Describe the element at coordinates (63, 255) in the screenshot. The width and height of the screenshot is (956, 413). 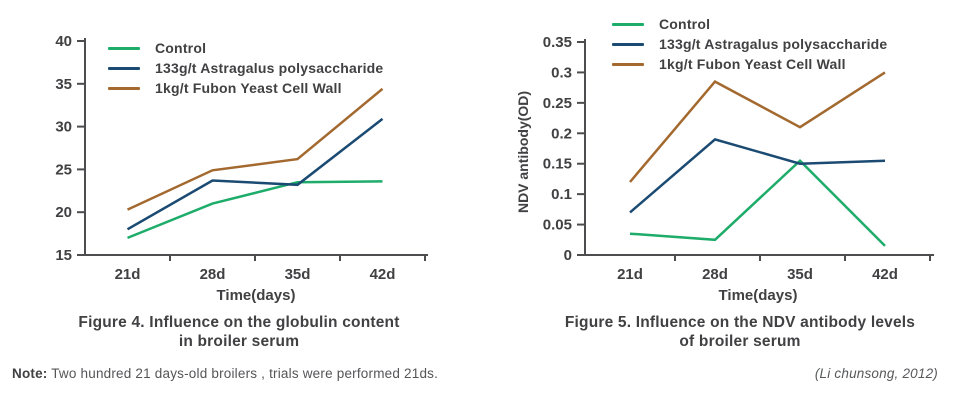
I see `y-tick-label: 15` at that location.